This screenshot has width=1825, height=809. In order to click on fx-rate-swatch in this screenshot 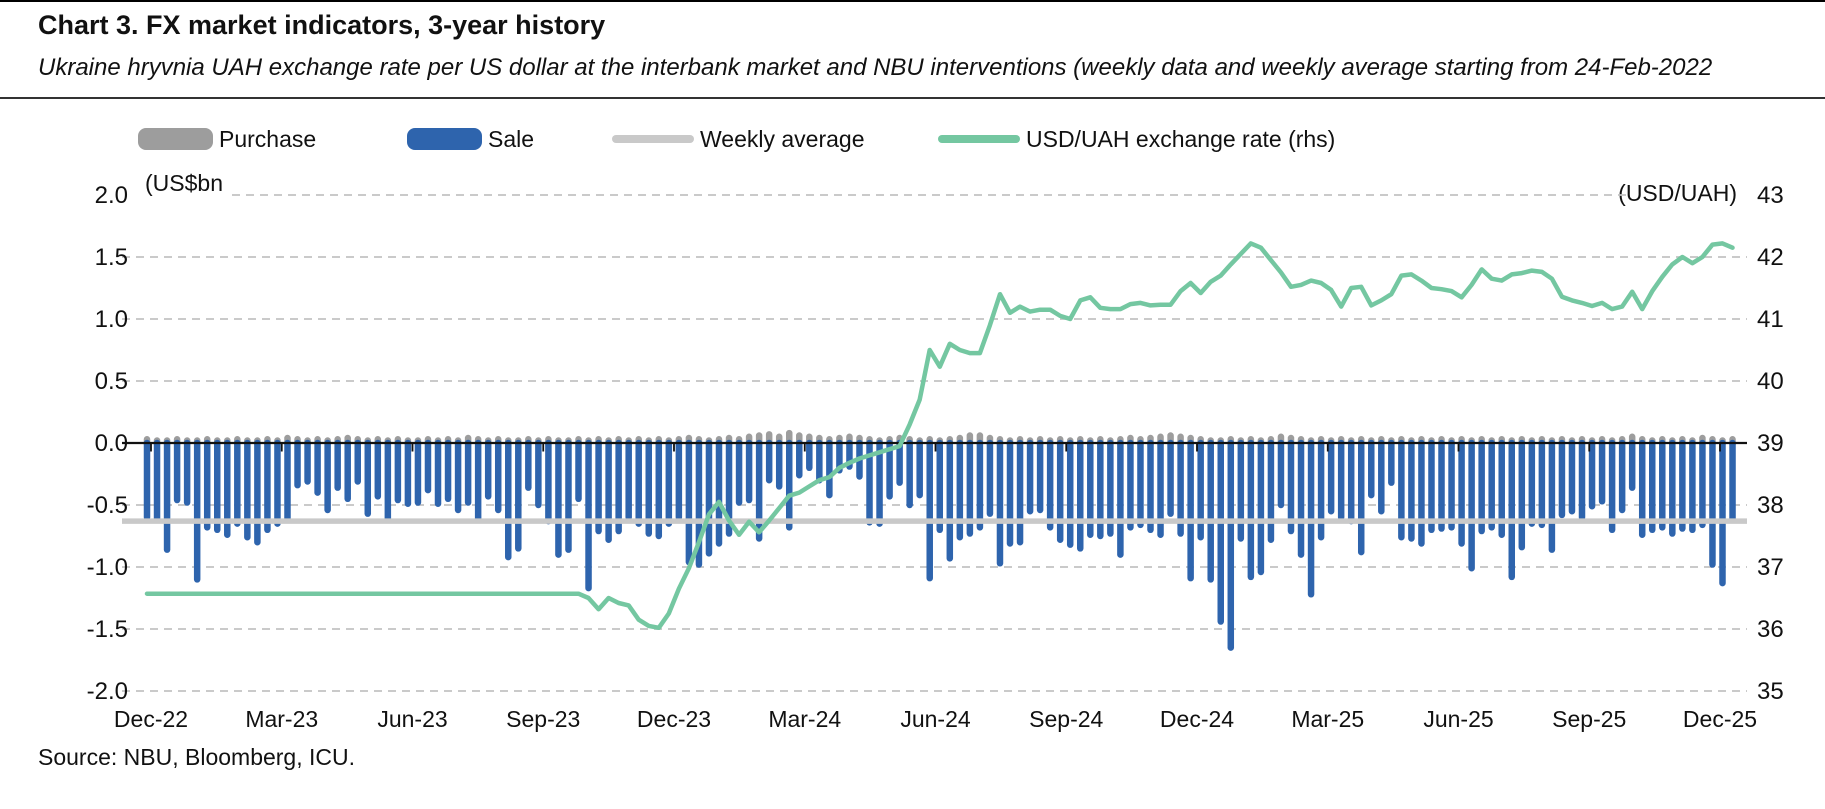, I will do `click(979, 138)`.